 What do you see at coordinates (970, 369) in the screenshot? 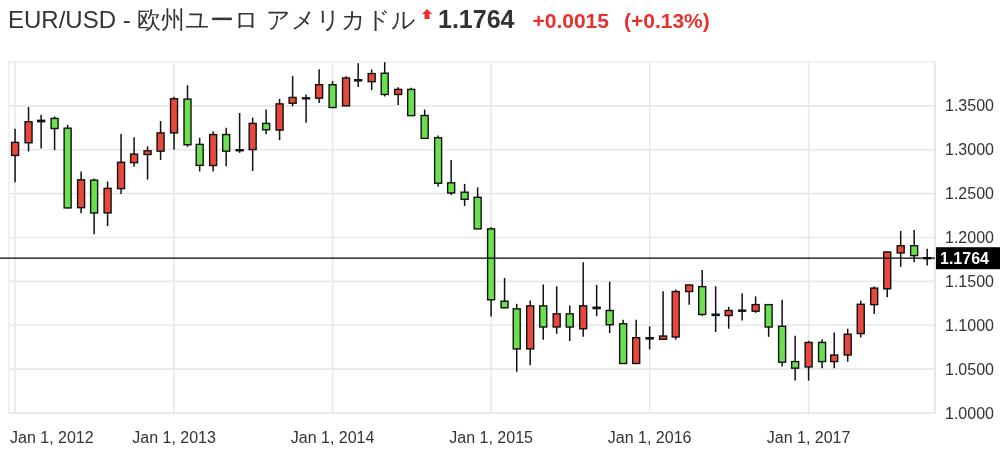
I see `y-tick-label: 1.0500` at bounding box center [970, 369].